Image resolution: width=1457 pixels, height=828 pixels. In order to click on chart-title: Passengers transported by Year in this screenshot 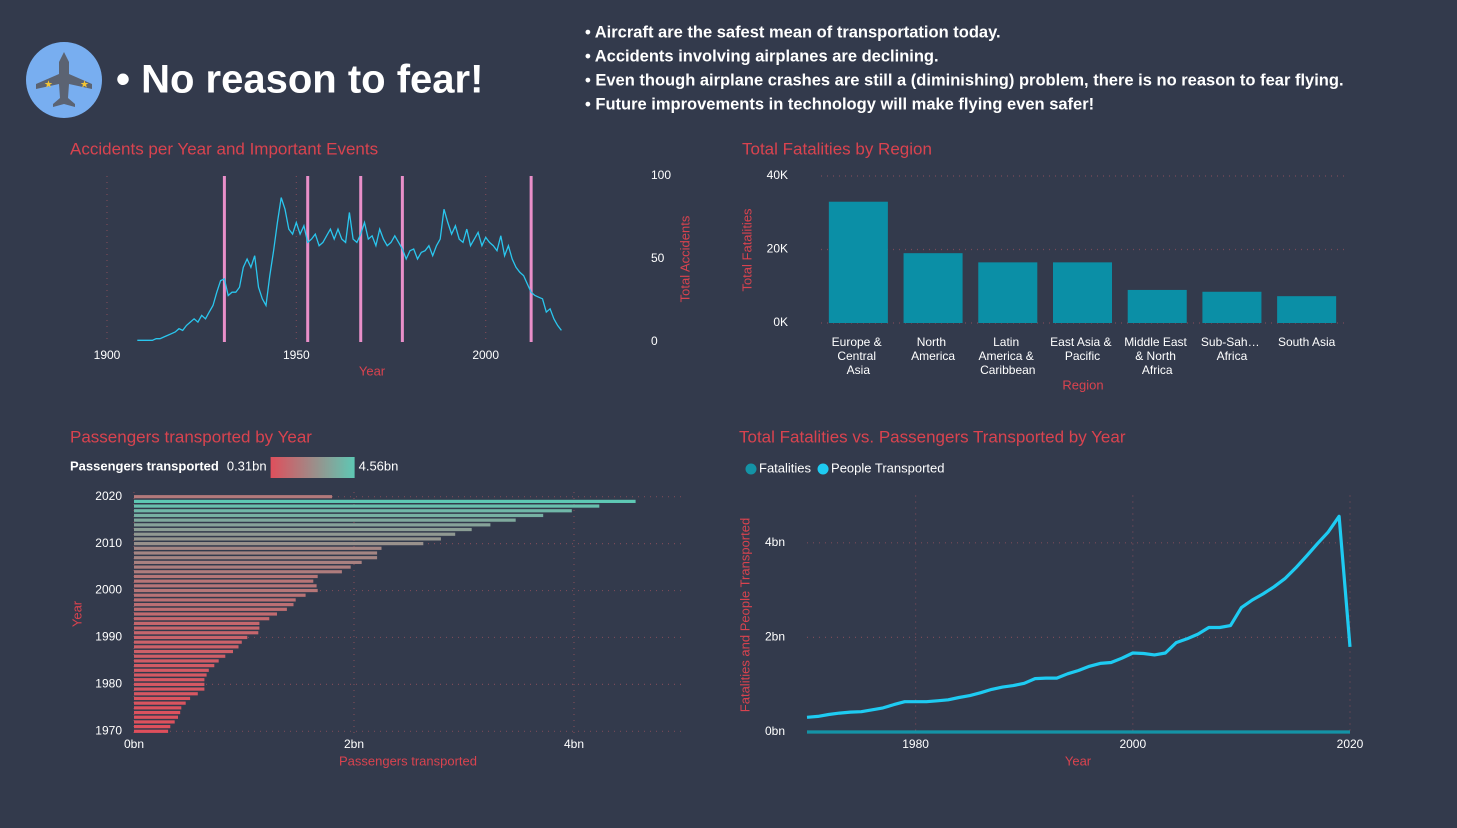, I will do `click(191, 436)`.